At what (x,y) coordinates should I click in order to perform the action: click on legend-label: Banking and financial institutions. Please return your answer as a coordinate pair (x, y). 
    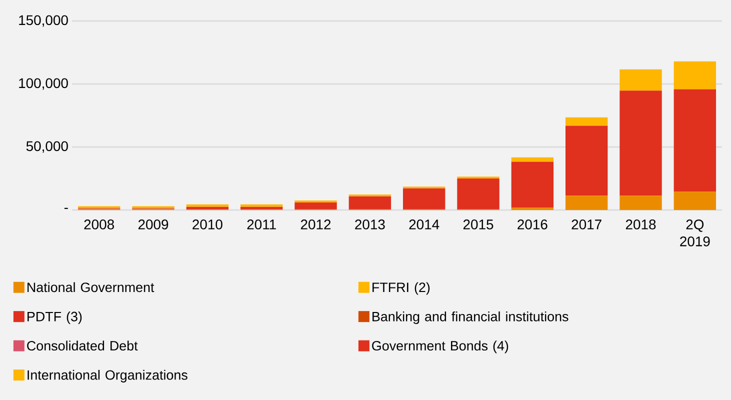
    Looking at the image, I should click on (470, 317).